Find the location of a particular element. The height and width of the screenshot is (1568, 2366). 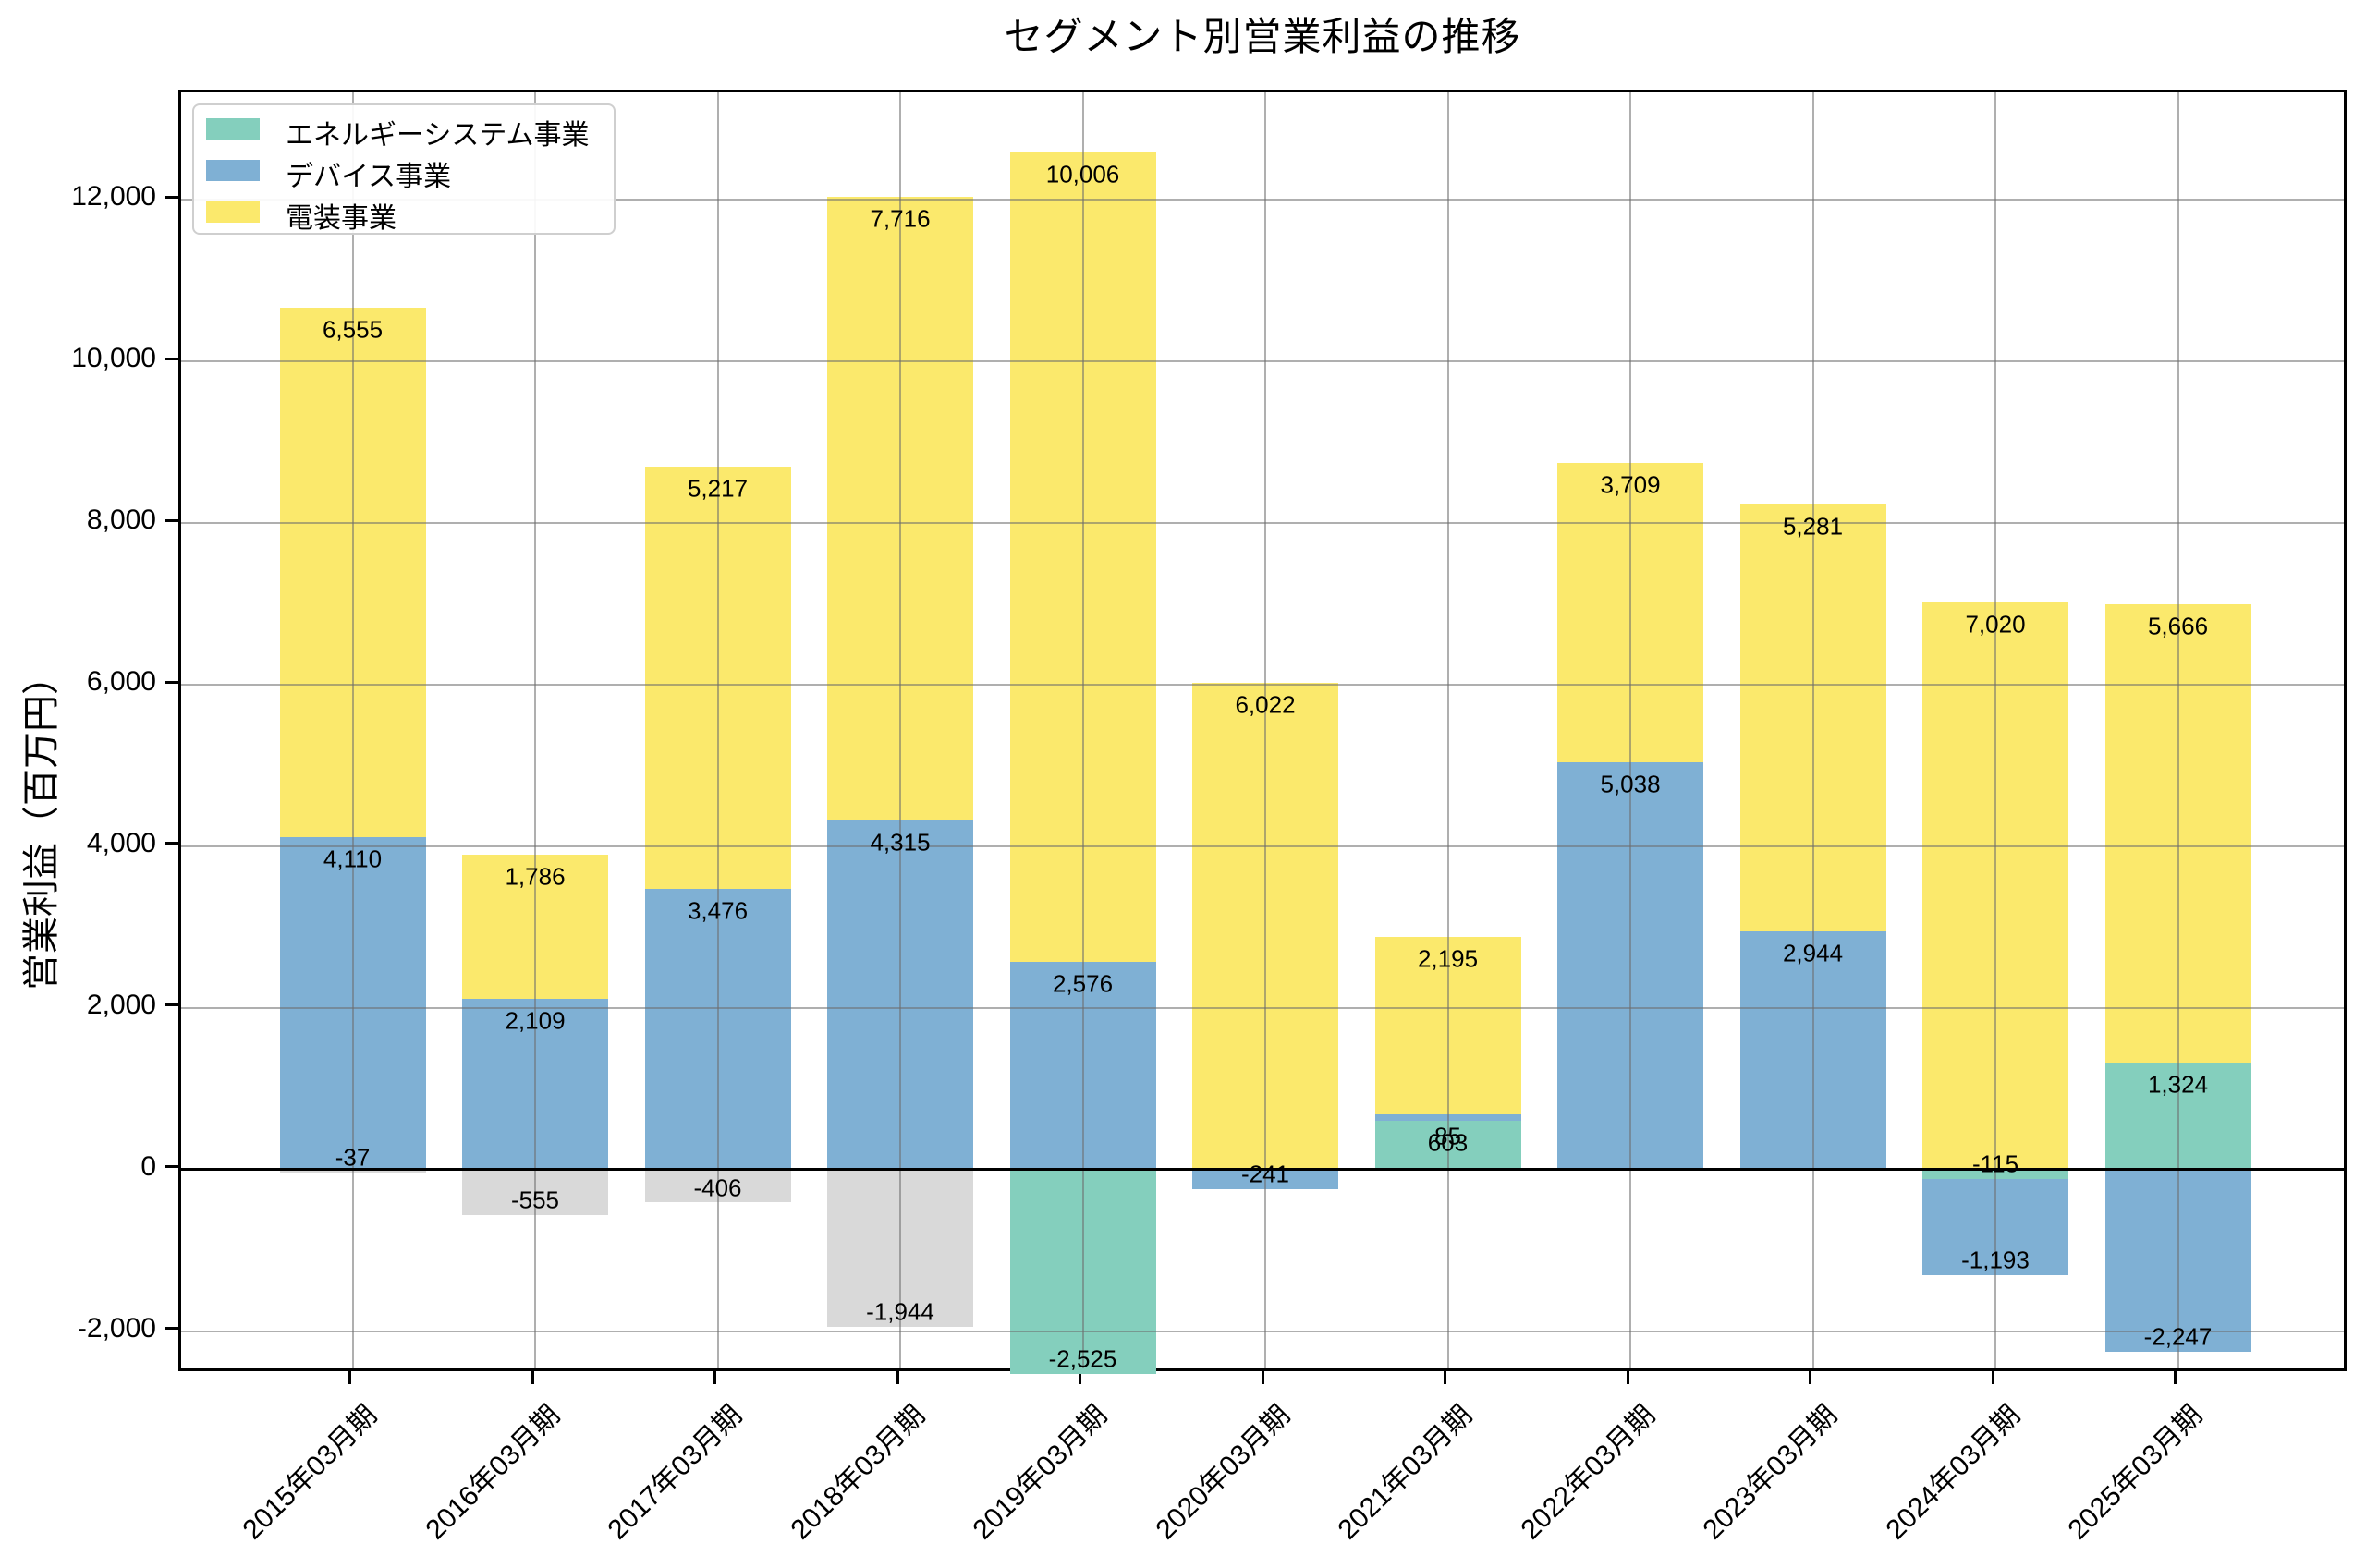

bar-value-label: 7,020 is located at coordinates (1995, 624).